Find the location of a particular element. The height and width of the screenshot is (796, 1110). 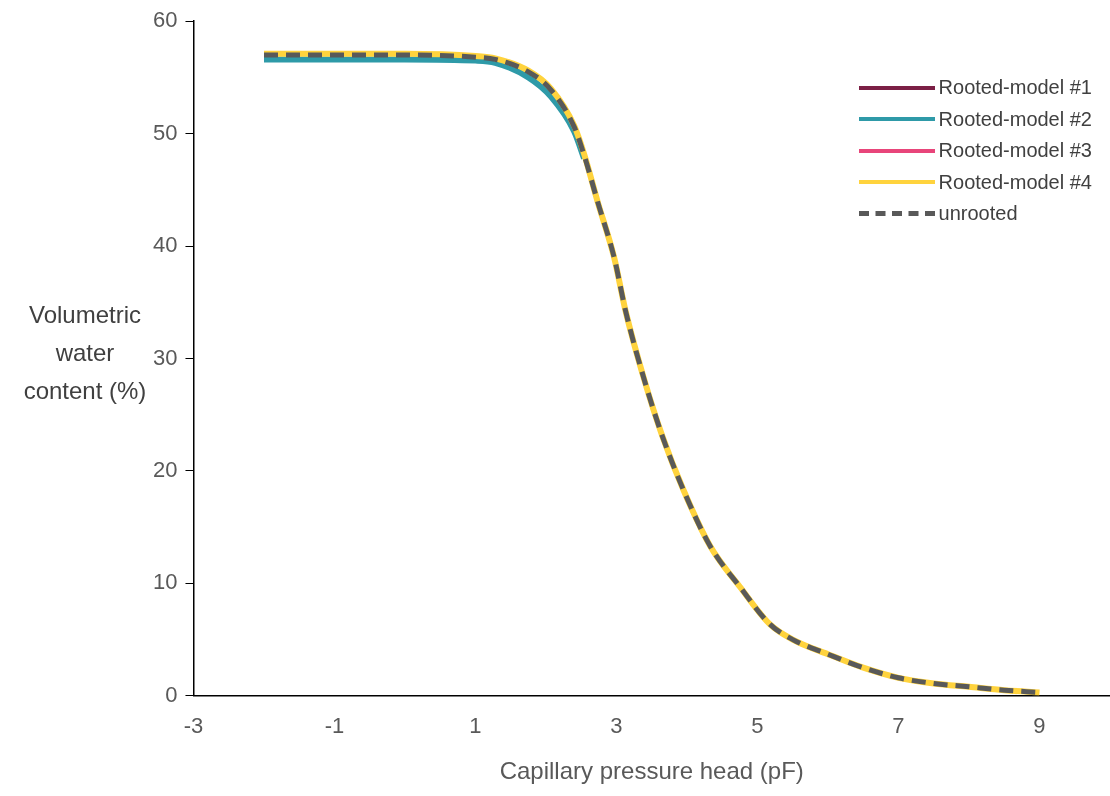

x-tick-label: 3 is located at coordinates (616, 726).